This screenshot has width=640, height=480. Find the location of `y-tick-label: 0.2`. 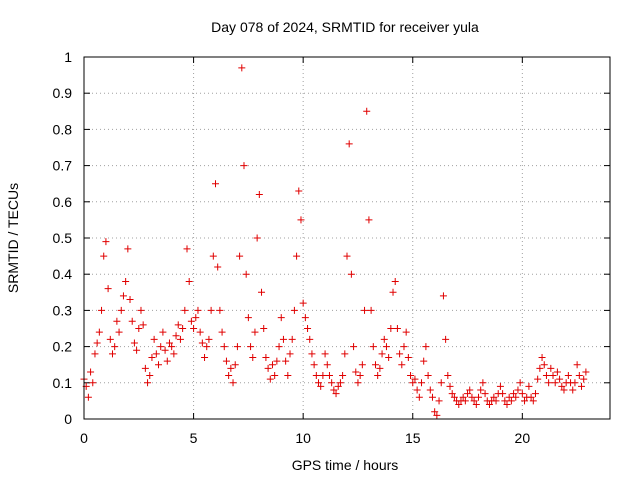

y-tick-label: 0.2 is located at coordinates (63, 347).